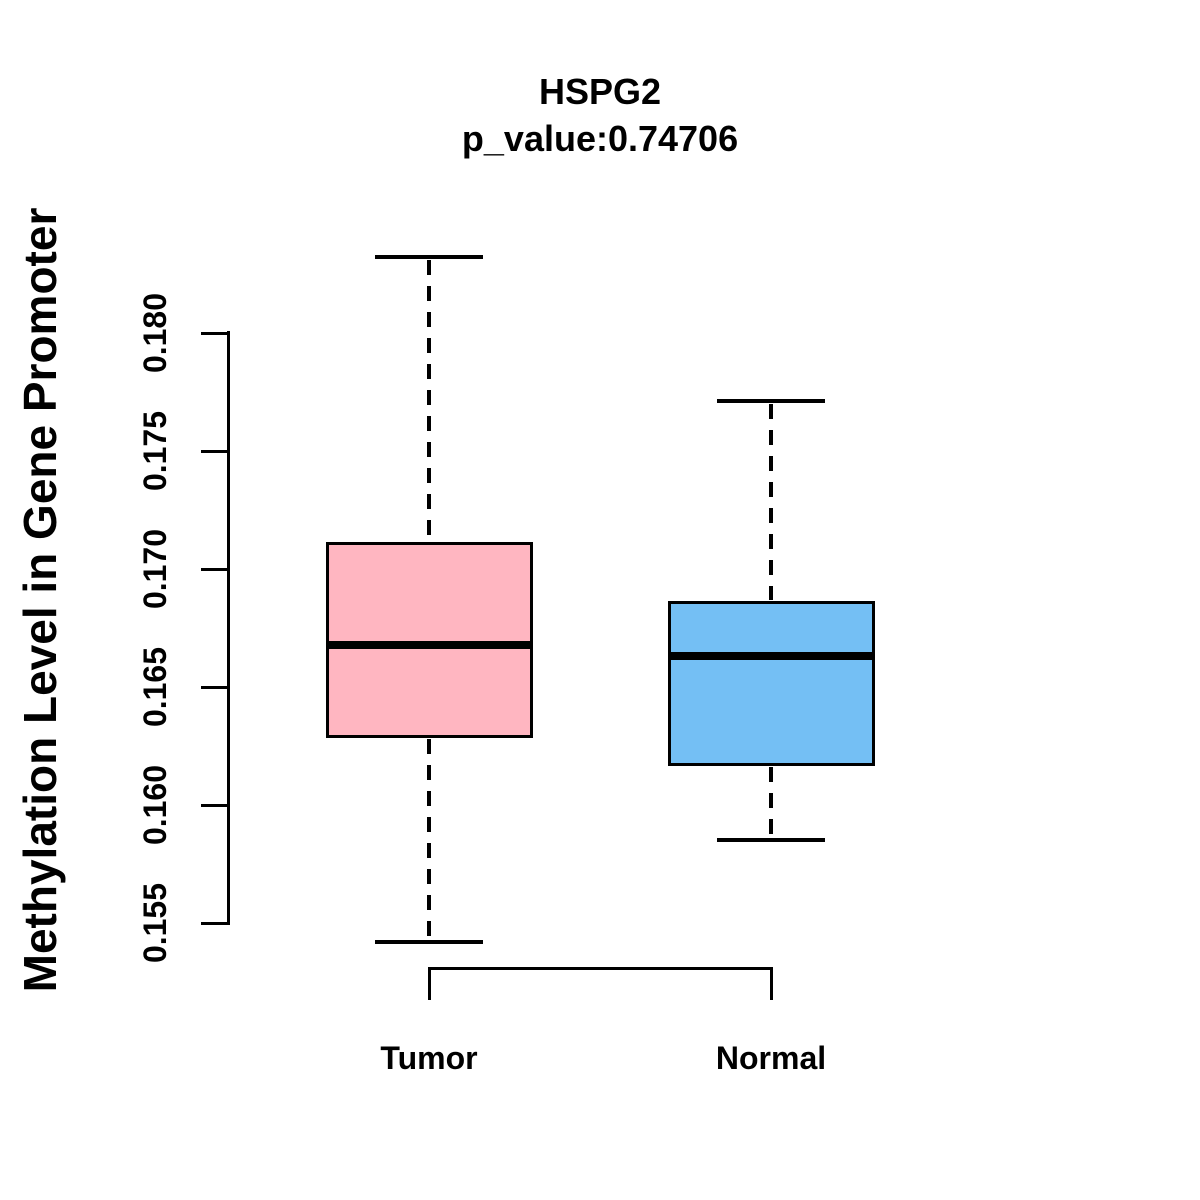 The width and height of the screenshot is (1200, 1200). What do you see at coordinates (771, 1058) in the screenshot?
I see `x-axis-label-normal: Normal` at bounding box center [771, 1058].